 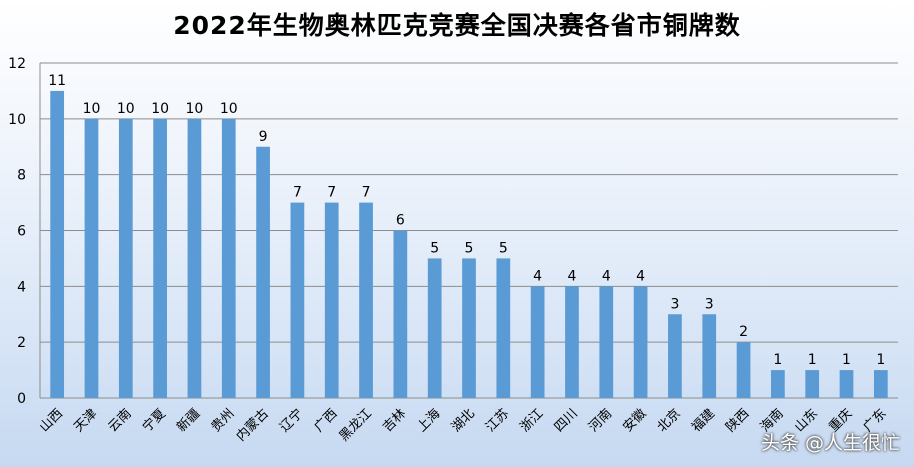 I want to click on x-tick-label: 北京, so click(x=669, y=420).